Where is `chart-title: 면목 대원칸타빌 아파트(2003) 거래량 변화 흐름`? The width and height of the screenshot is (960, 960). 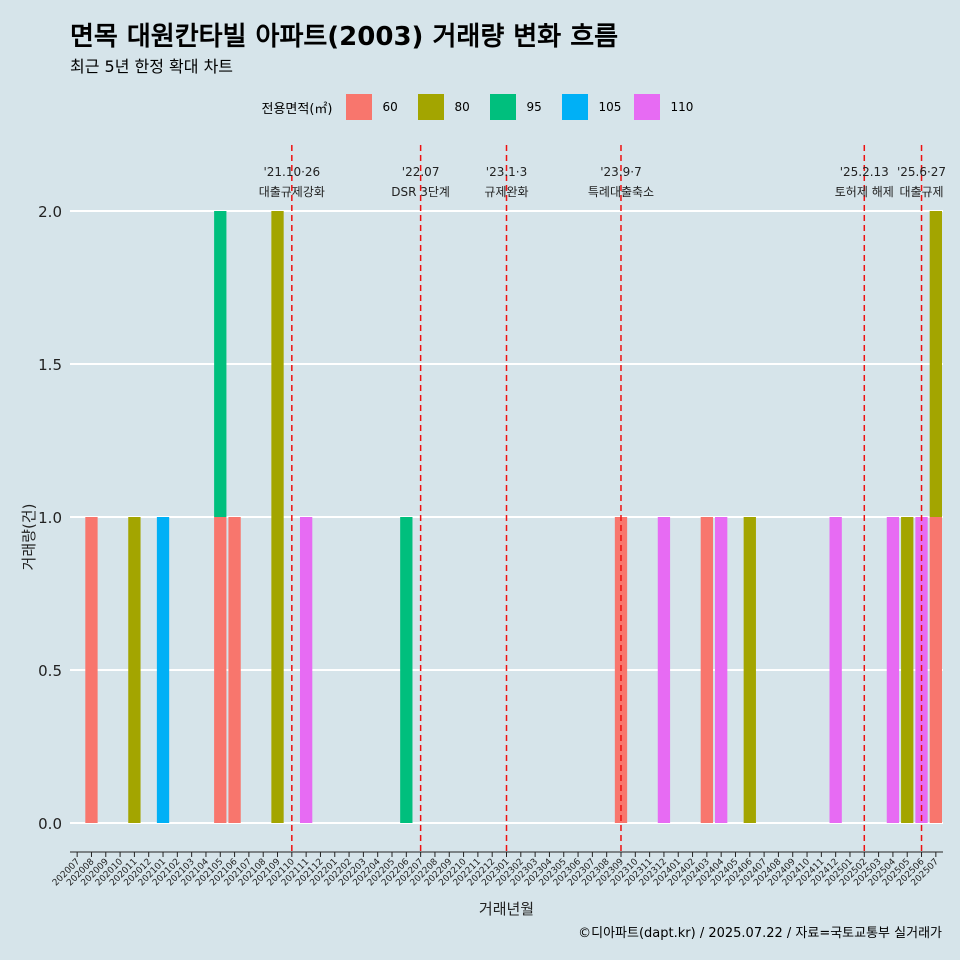 chart-title: 면목 대원칸타빌 아파트(2003) 거래량 변화 흐름 is located at coordinates (344, 37).